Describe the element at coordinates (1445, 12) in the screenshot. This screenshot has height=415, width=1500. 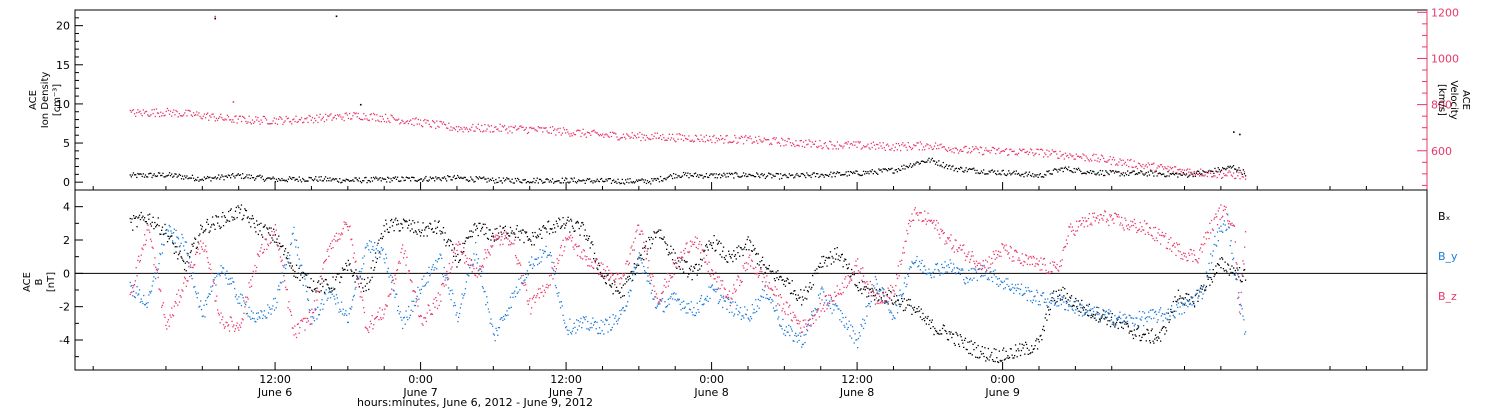
I see `velocity-tick-label: 1200` at that location.